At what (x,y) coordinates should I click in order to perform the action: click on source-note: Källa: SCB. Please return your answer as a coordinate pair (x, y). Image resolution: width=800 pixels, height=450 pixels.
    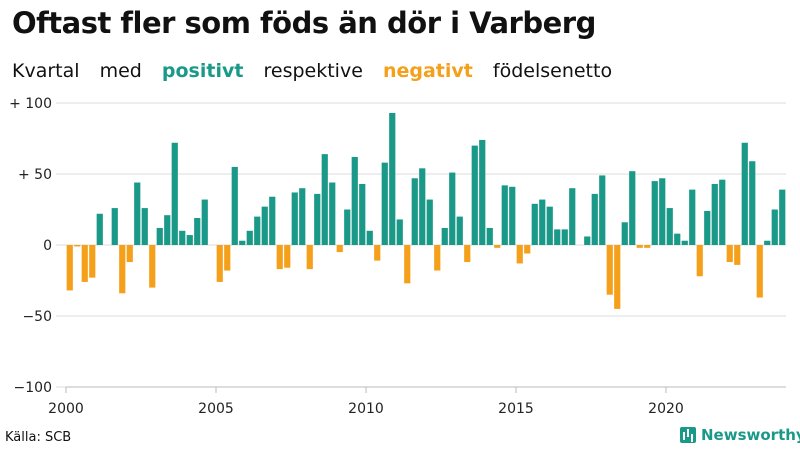
    Looking at the image, I should click on (38, 437).